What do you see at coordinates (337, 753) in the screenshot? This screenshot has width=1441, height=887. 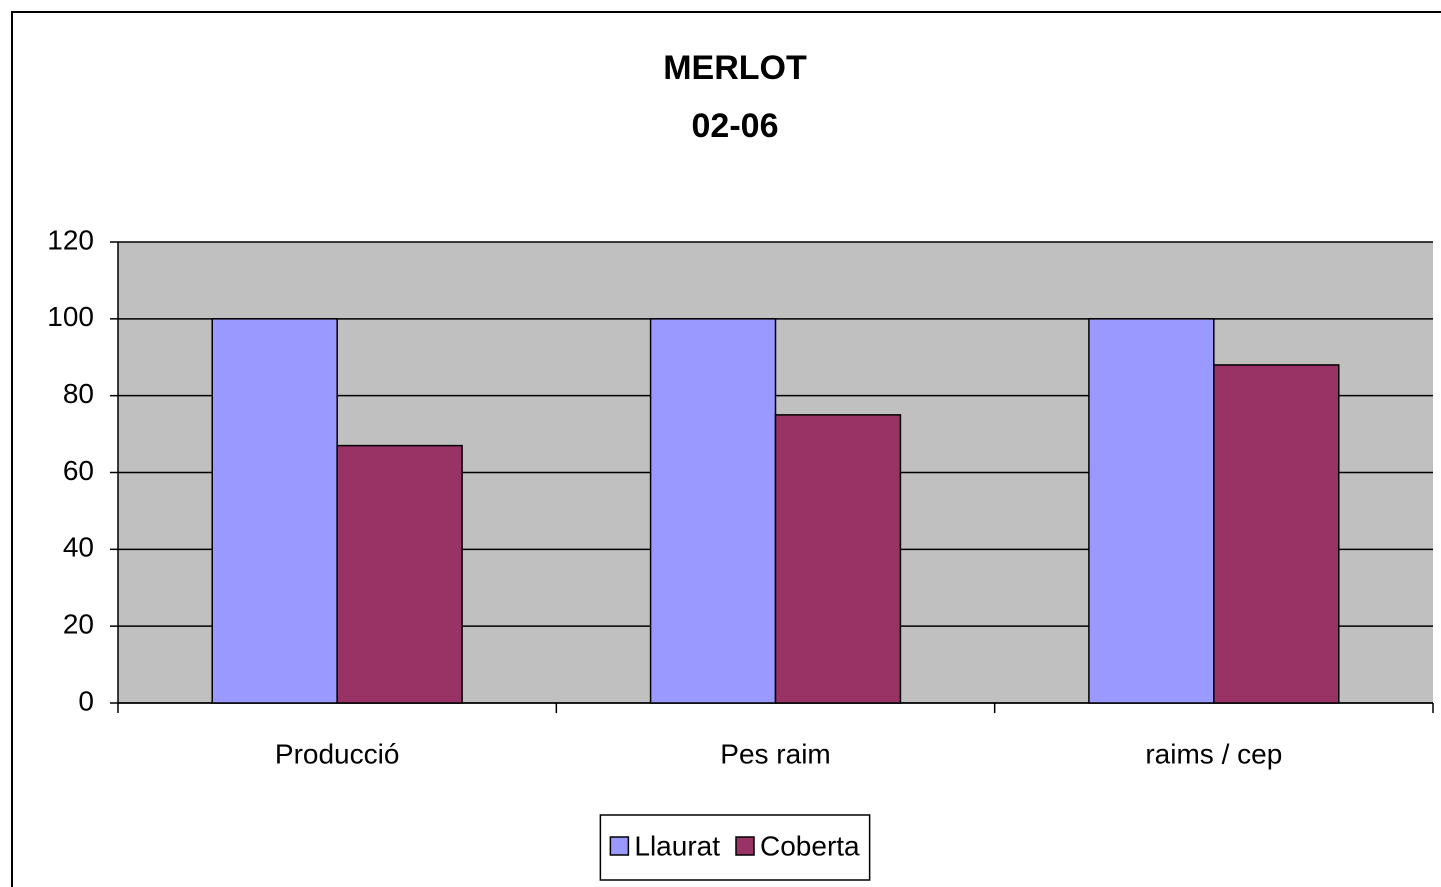 I see `x-tick-label: Producció` at bounding box center [337, 753].